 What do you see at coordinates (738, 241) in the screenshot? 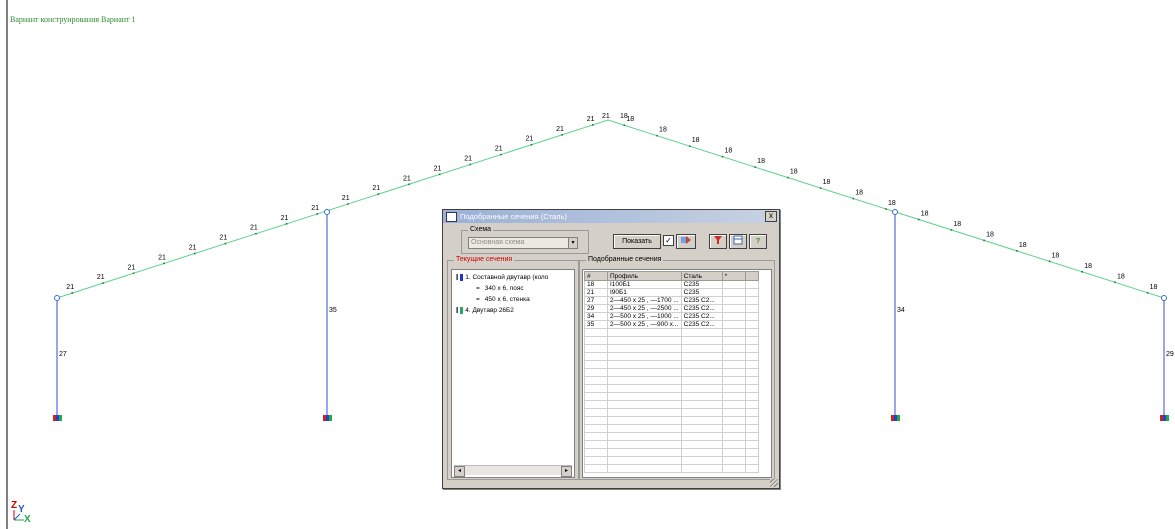
I see `table-view-button` at bounding box center [738, 241].